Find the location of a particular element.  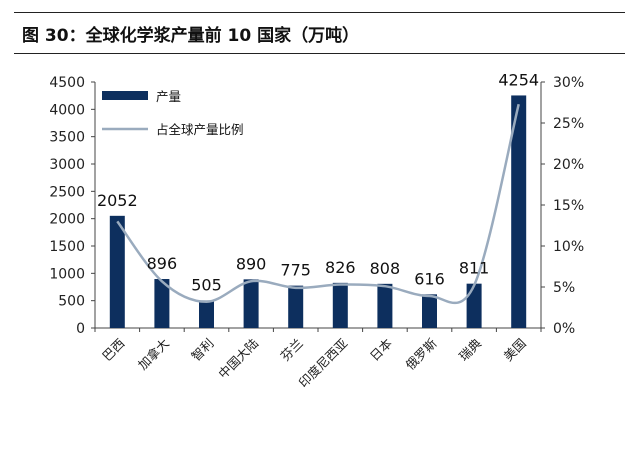

data-label: 890 is located at coordinates (251, 263).